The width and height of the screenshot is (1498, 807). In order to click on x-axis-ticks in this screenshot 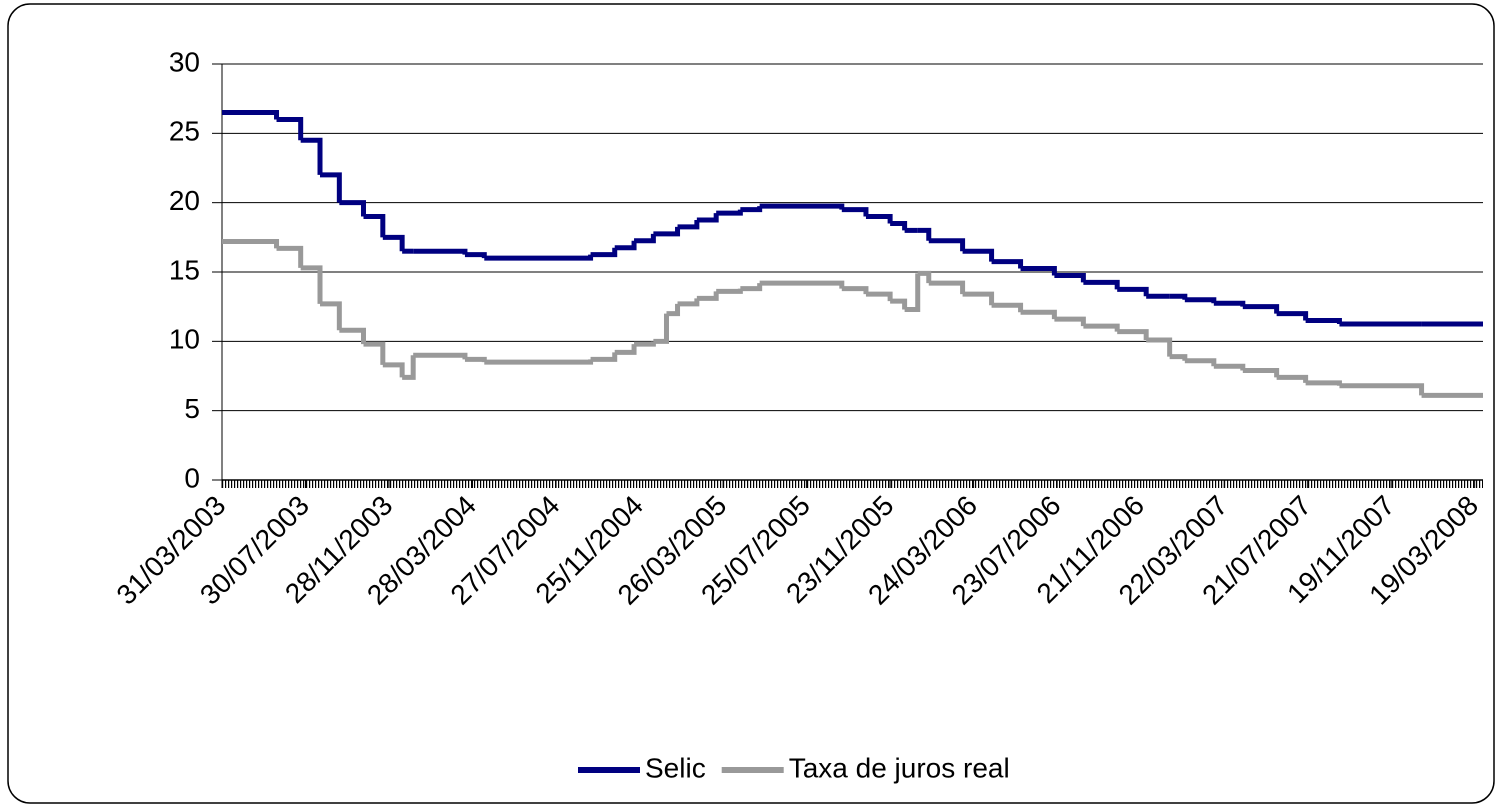, I will do `click(852, 484)`.